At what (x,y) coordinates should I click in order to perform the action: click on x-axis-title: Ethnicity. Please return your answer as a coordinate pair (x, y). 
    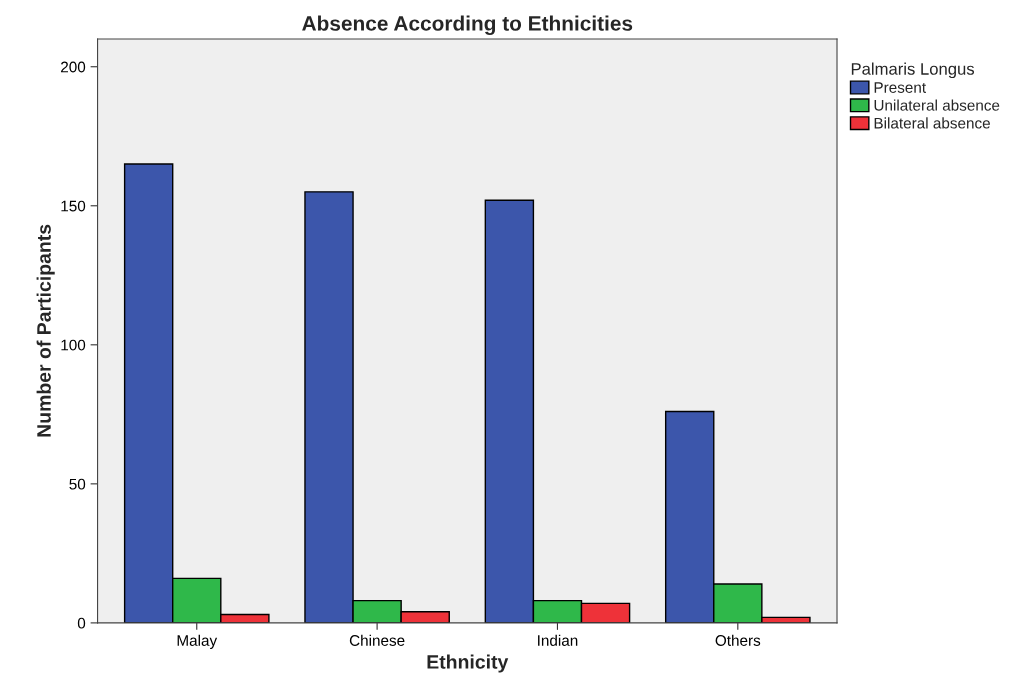
    Looking at the image, I should click on (468, 663).